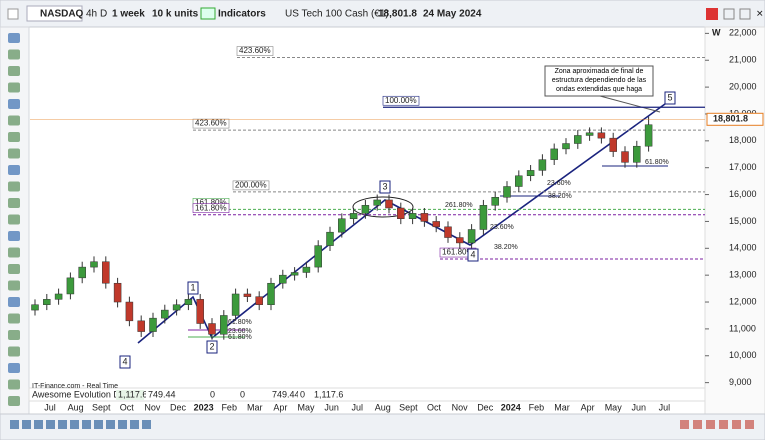 The image size is (765, 440). Describe the element at coordinates (743, 194) in the screenshot. I see `y-tick-label: 16,000` at that location.